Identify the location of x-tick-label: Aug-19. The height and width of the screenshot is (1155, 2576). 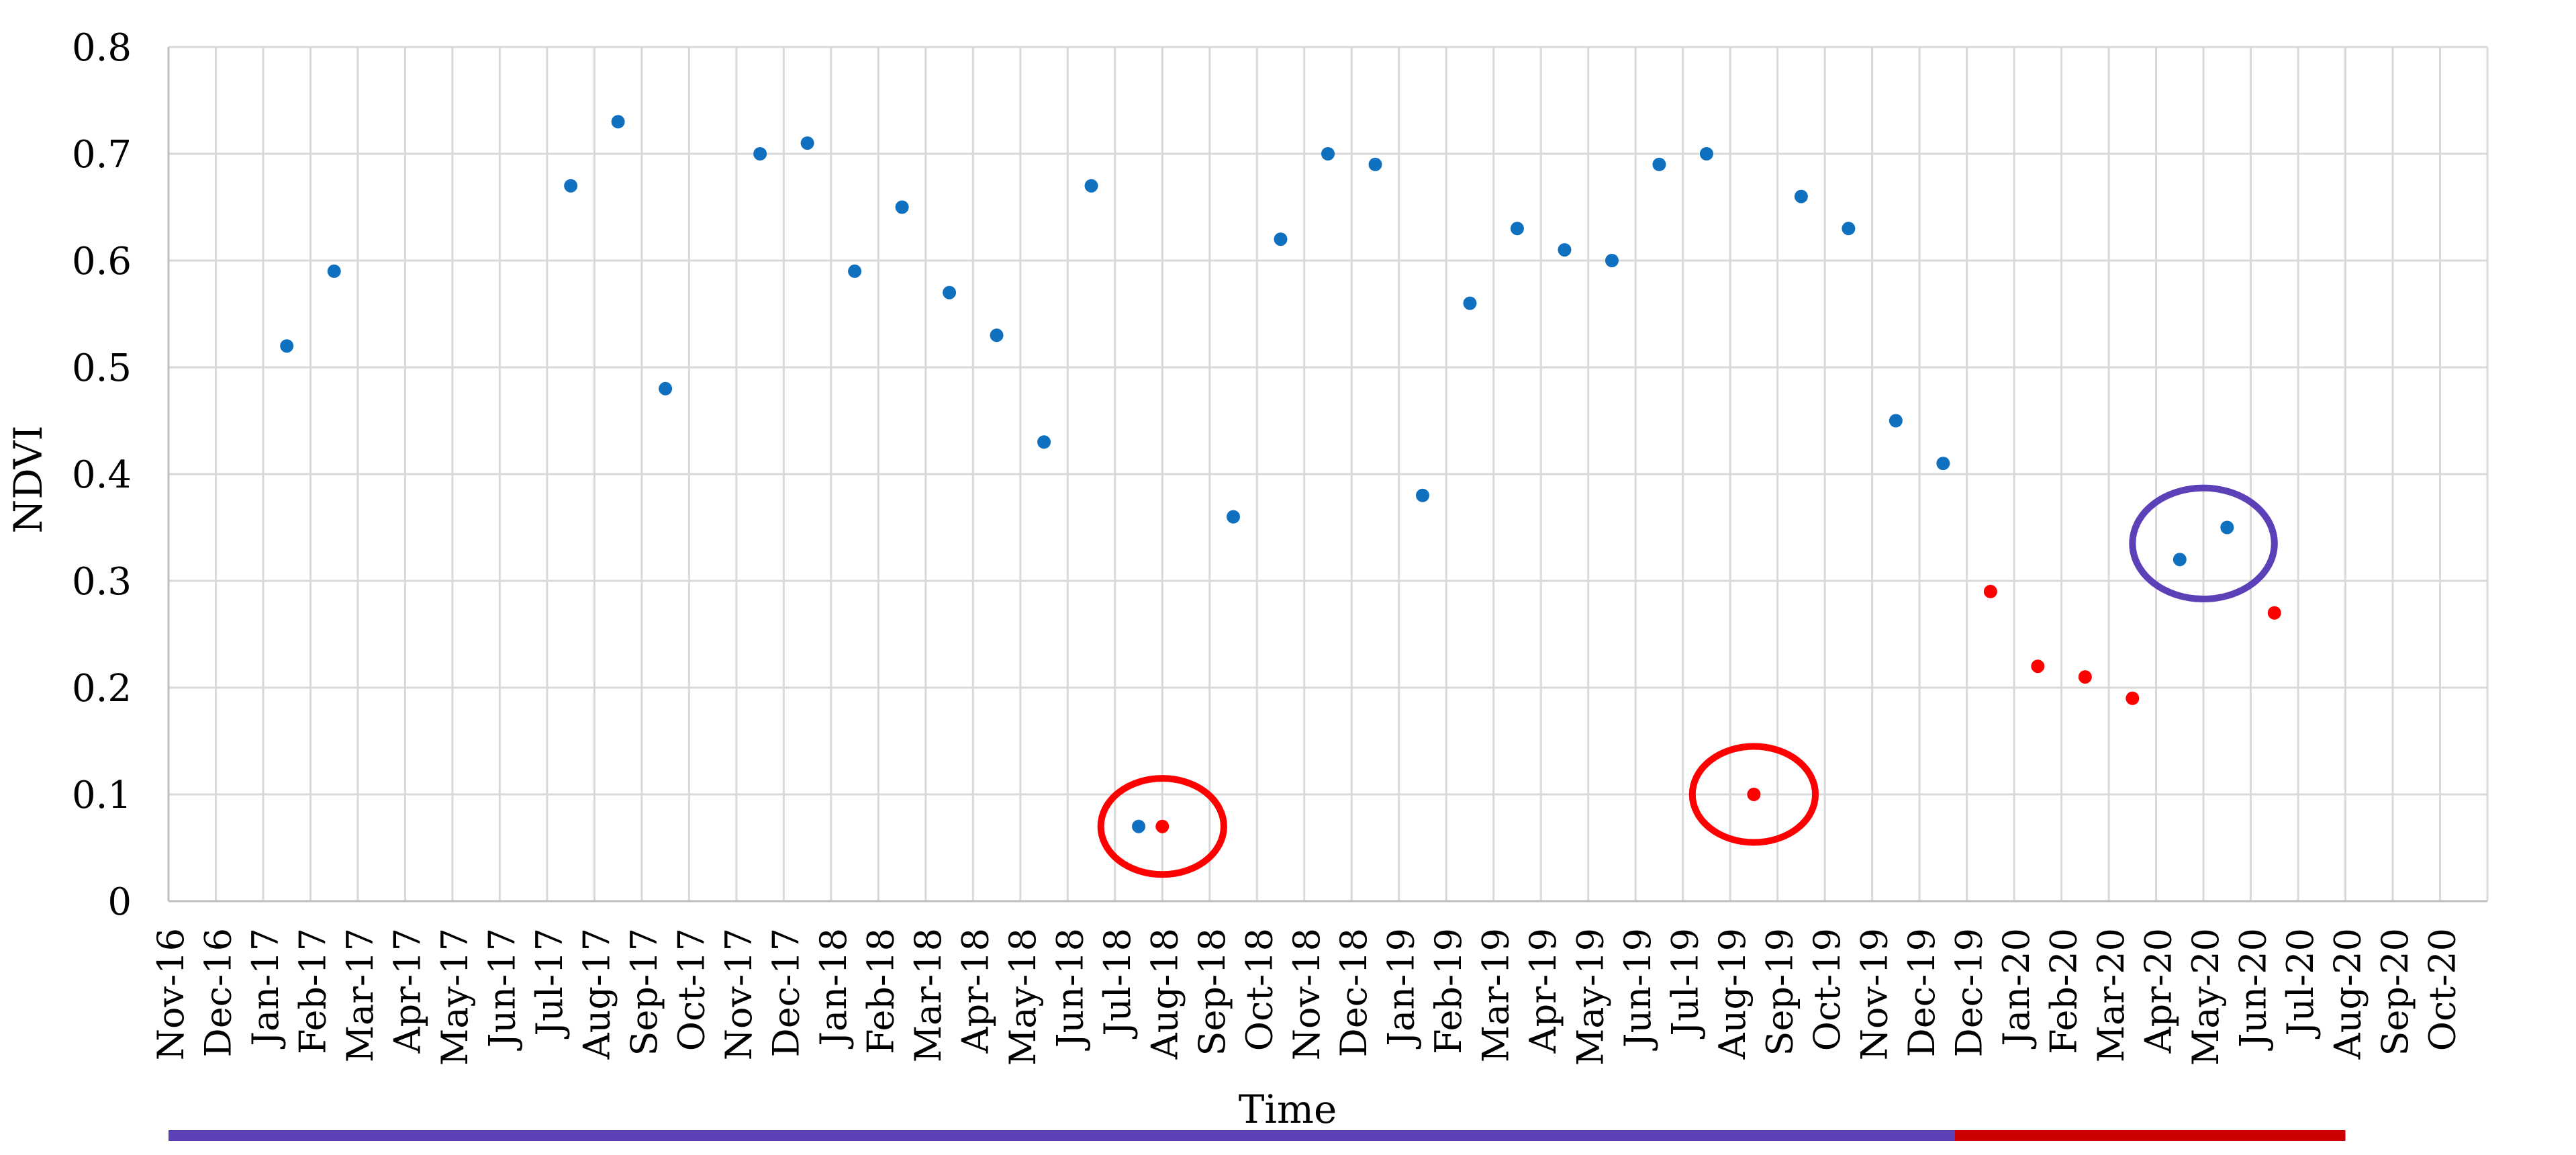
(1733, 994).